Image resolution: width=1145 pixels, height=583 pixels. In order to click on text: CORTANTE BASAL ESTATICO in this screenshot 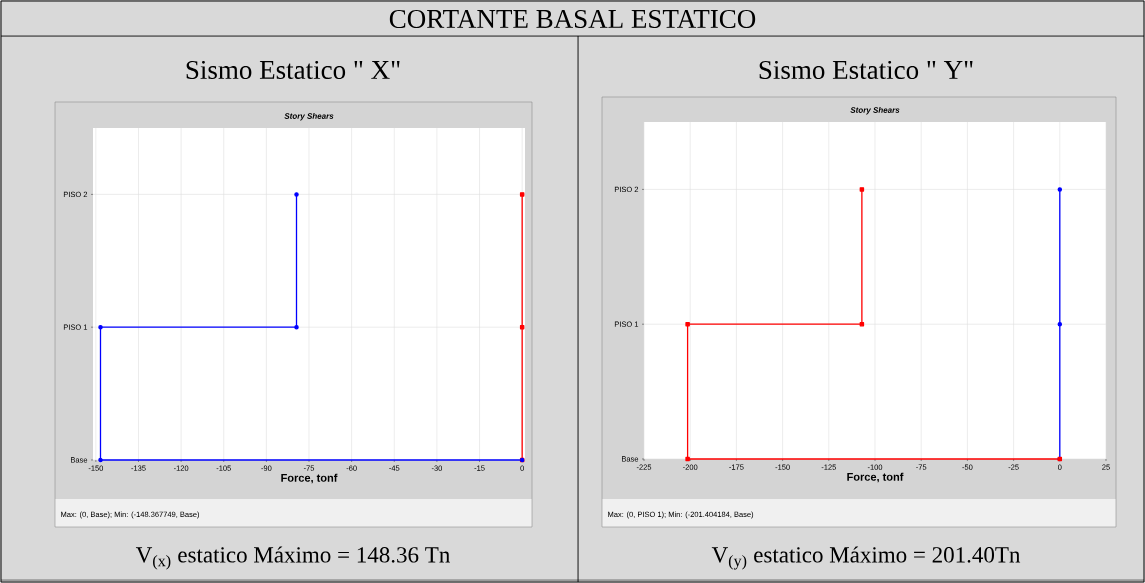, I will do `click(572, 19)`.